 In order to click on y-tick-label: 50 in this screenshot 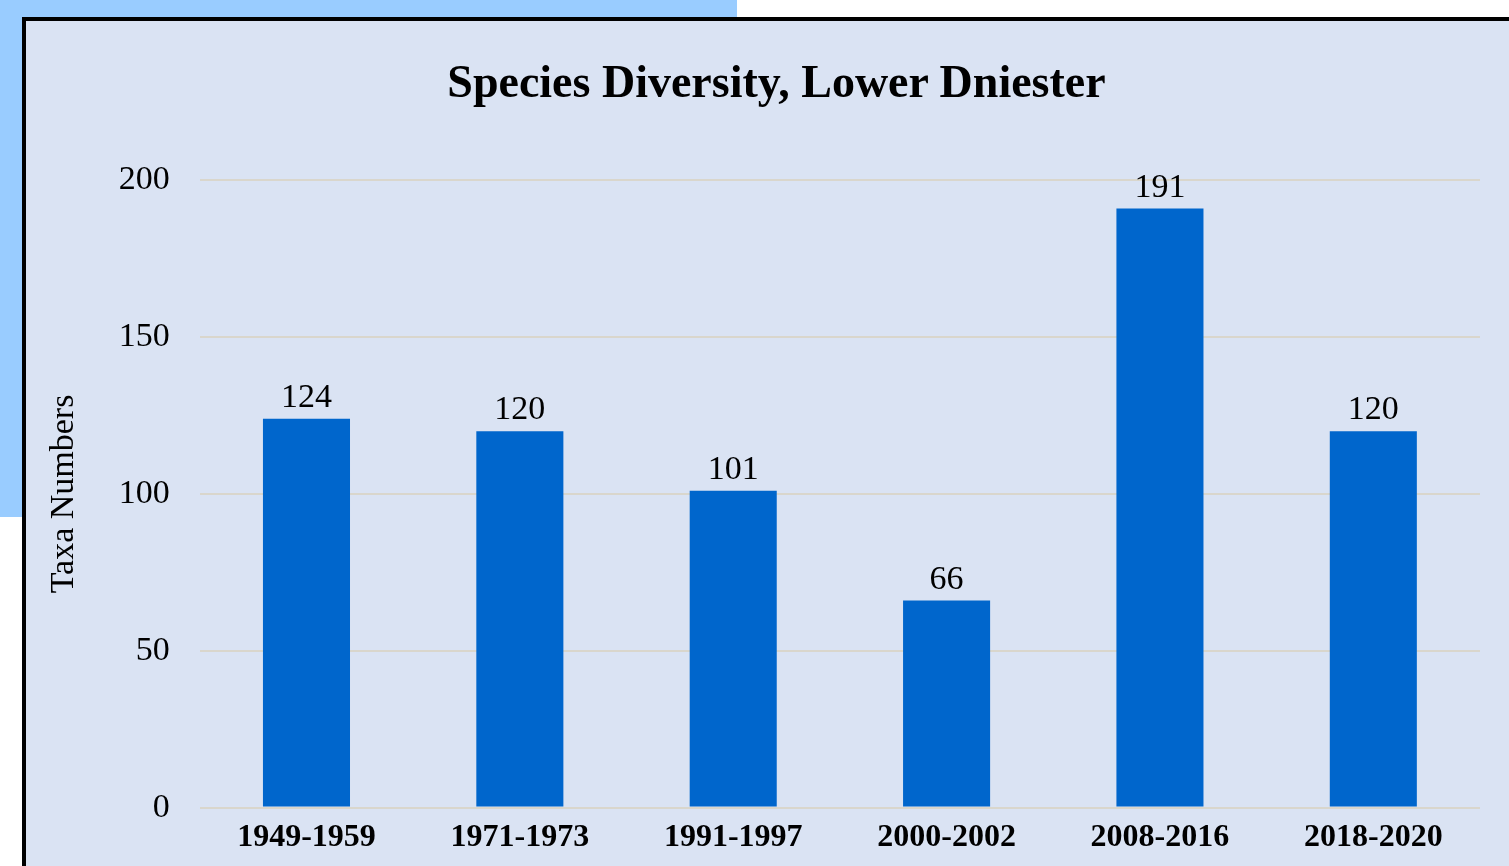, I will do `click(152, 648)`.